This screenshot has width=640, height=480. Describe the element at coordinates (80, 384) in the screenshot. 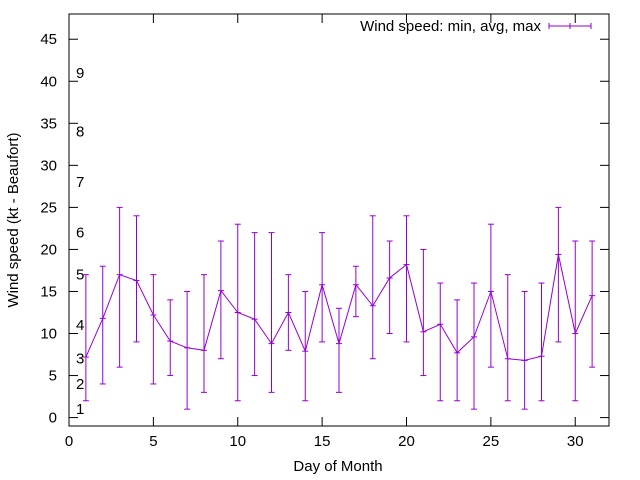

I see `beaufort-label: 2` at that location.